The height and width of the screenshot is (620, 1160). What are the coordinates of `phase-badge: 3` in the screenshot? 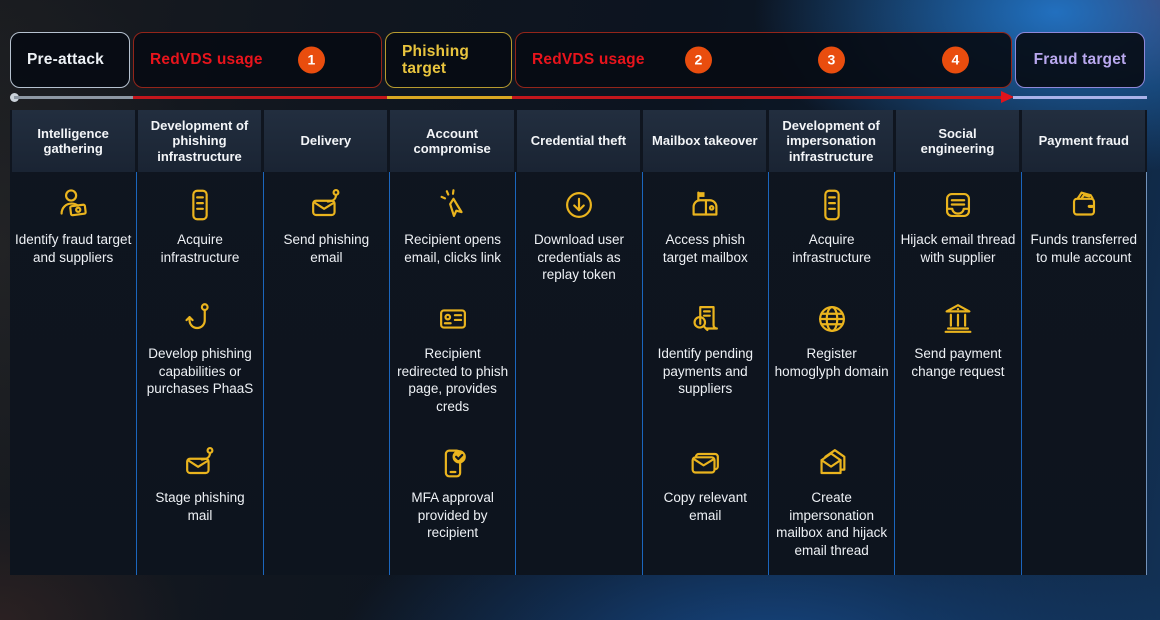 It's located at (831, 60).